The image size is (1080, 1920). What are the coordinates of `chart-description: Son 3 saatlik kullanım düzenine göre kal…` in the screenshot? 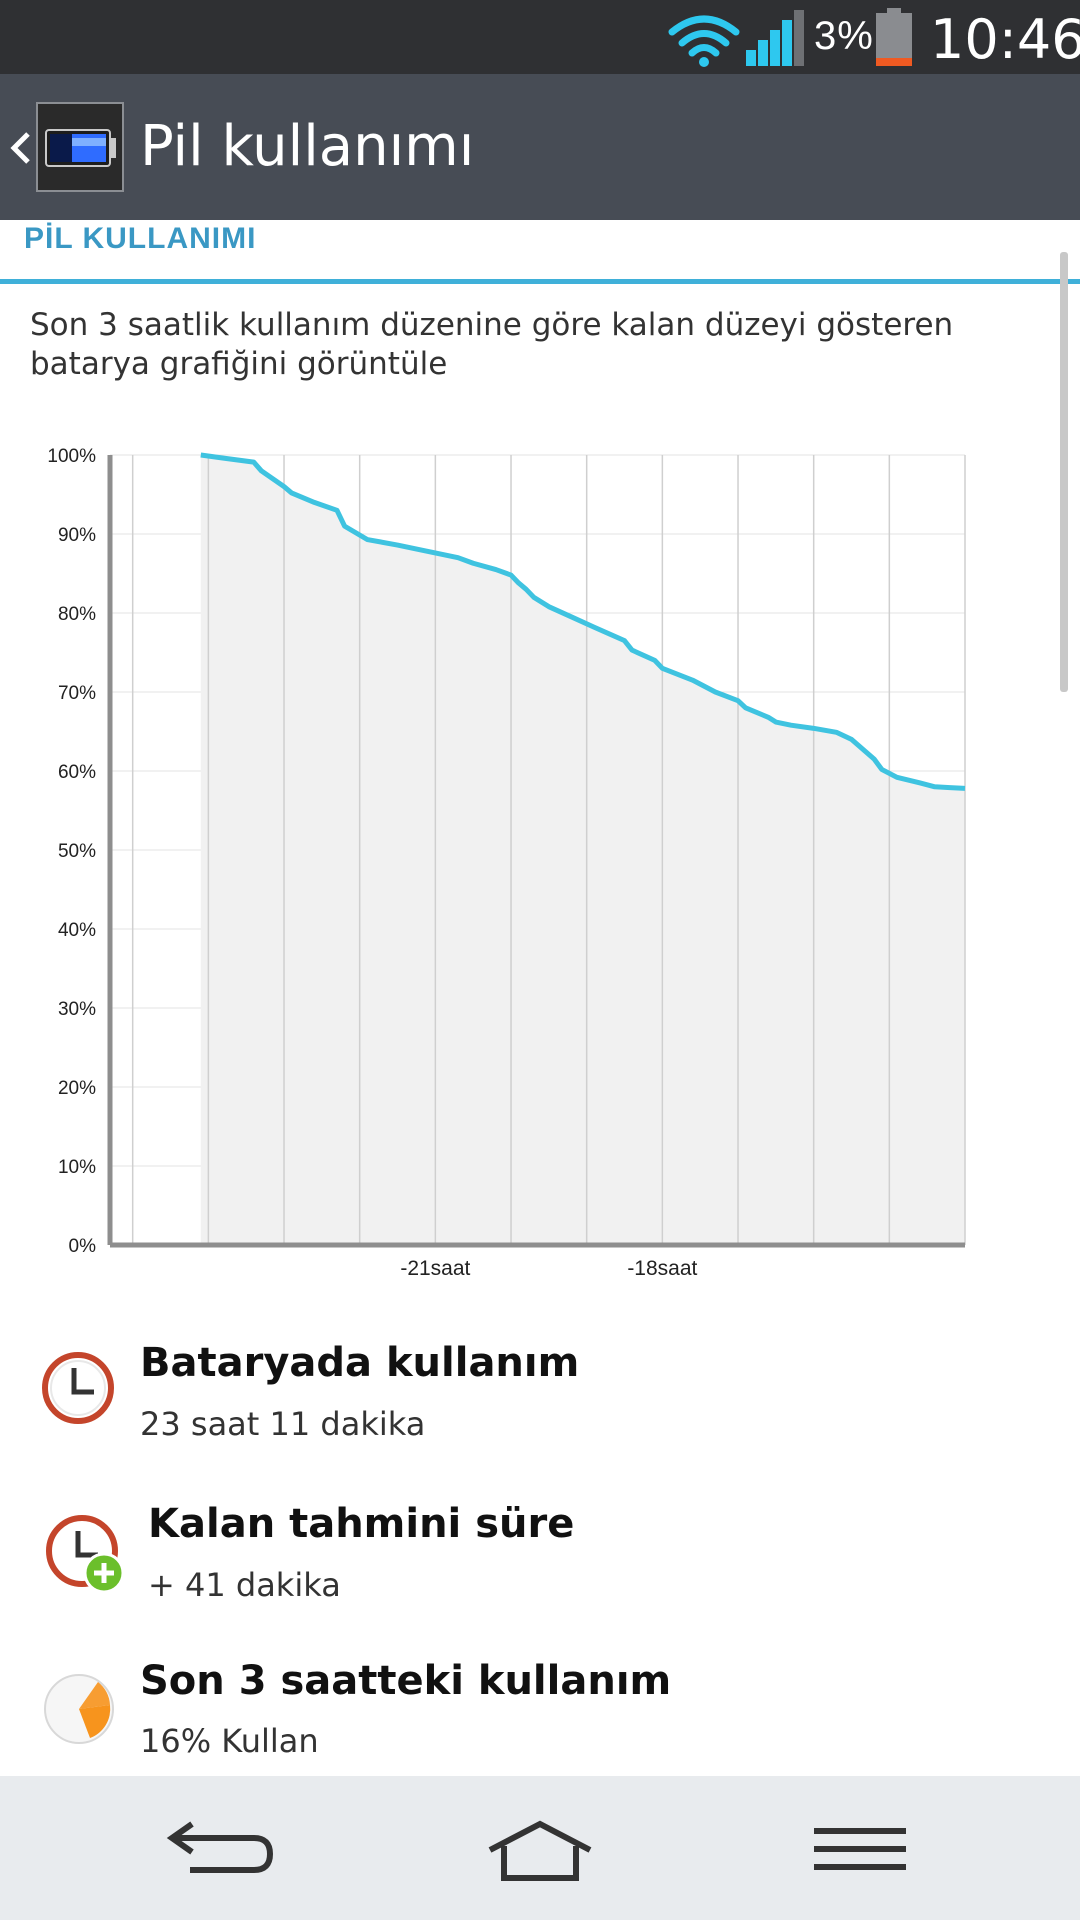 It's located at (492, 344).